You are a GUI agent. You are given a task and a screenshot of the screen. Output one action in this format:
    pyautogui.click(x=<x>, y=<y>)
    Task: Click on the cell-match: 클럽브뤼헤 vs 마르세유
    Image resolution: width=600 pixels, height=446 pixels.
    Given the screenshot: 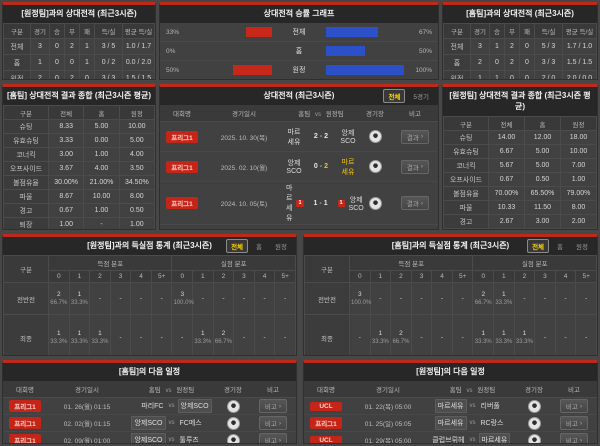 What is the action you would take?
    pyautogui.click(x=472, y=437)
    